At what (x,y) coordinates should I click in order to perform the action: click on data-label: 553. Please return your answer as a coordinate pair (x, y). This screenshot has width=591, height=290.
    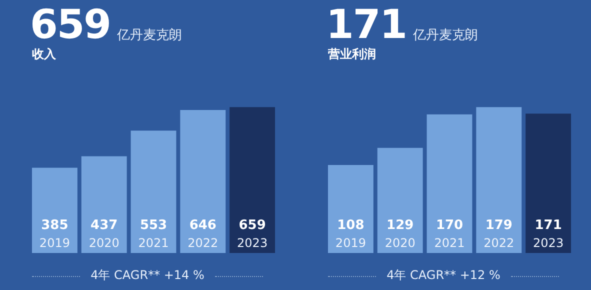
    Looking at the image, I should click on (154, 225).